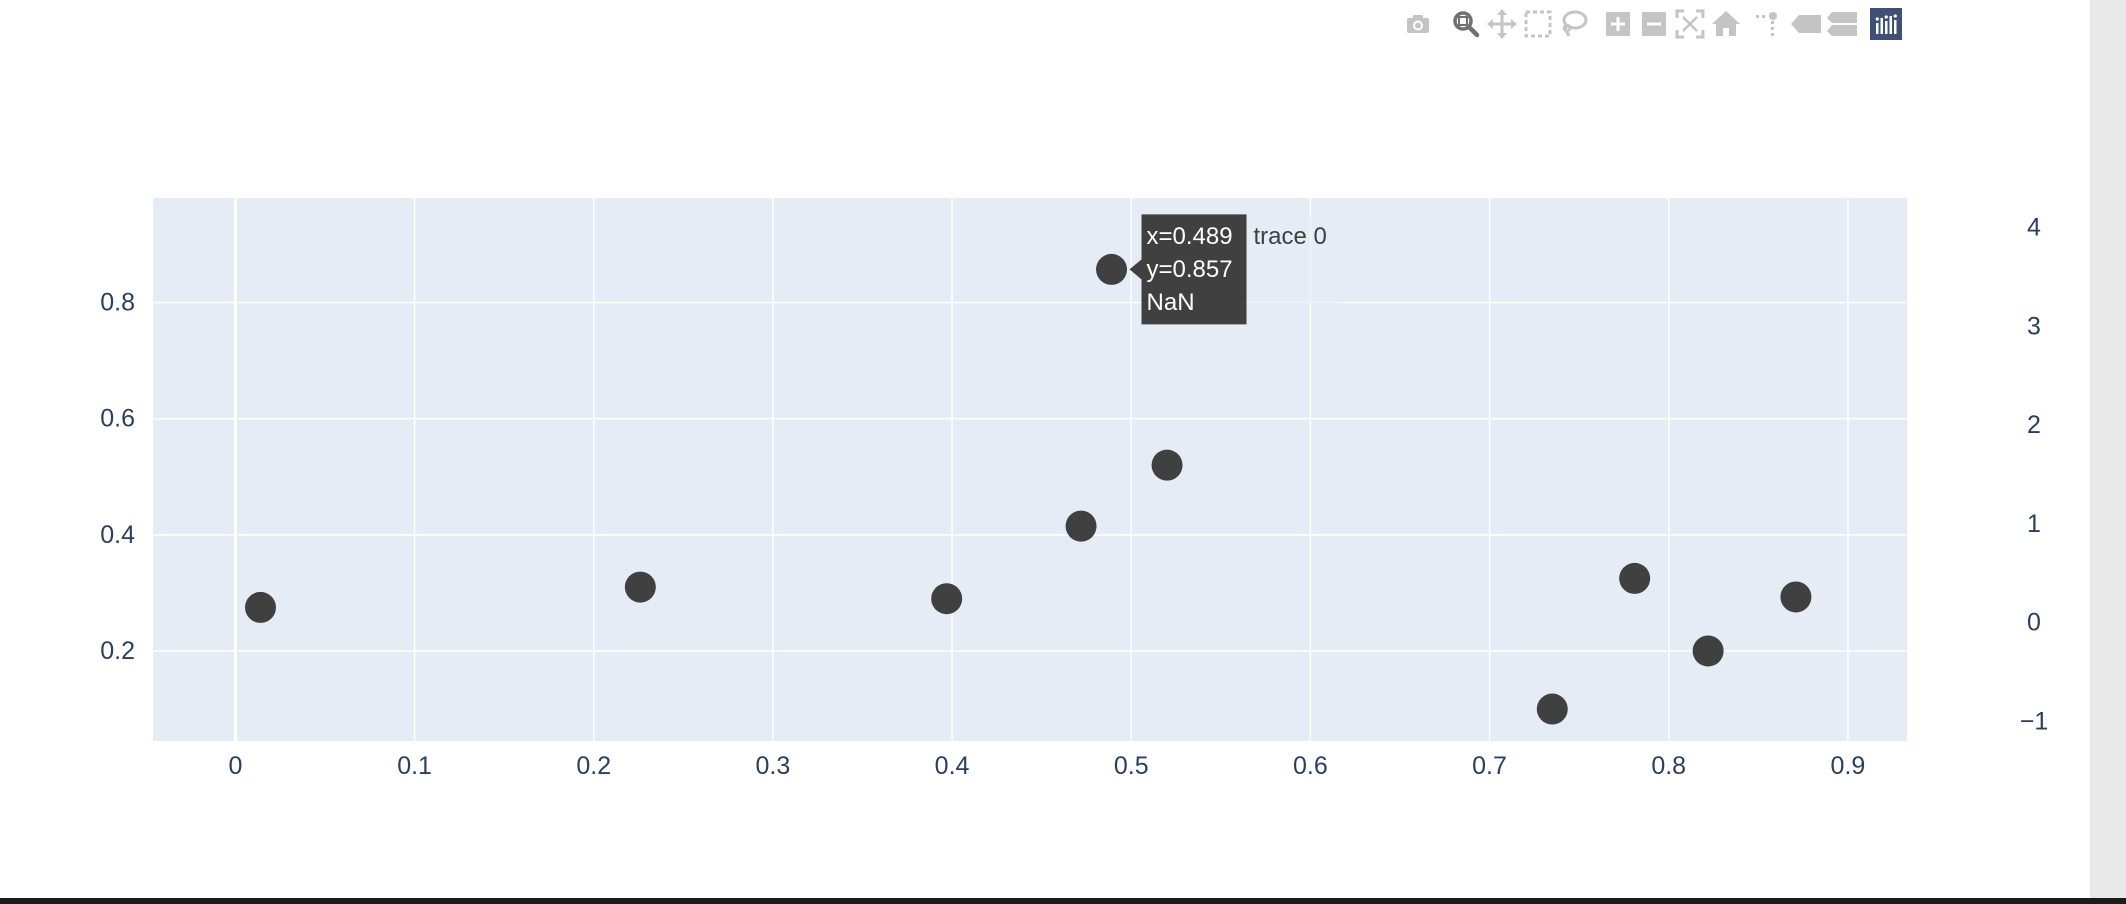 The width and height of the screenshot is (2126, 904). I want to click on x-tick-label: 0.3, so click(773, 766).